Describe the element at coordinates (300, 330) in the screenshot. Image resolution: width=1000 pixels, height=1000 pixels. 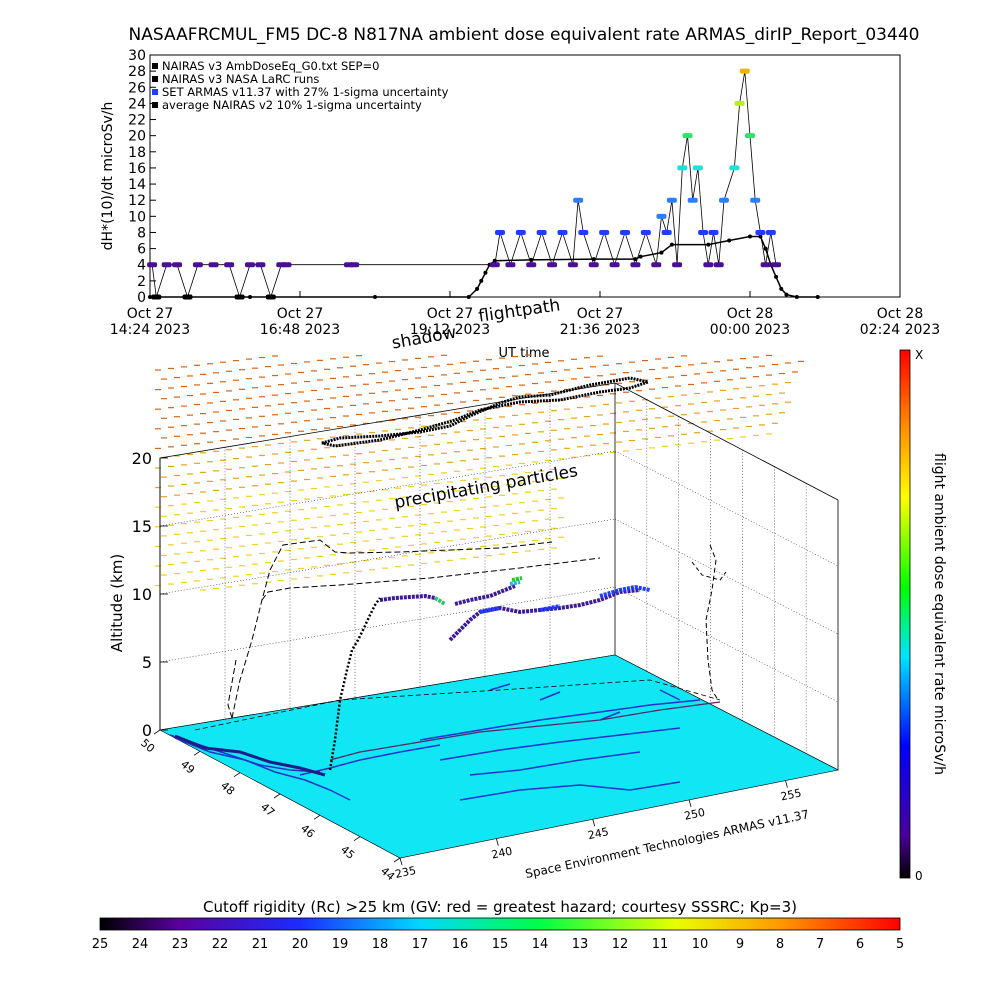
I see `x-tick-label: 16:48 2023` at that location.